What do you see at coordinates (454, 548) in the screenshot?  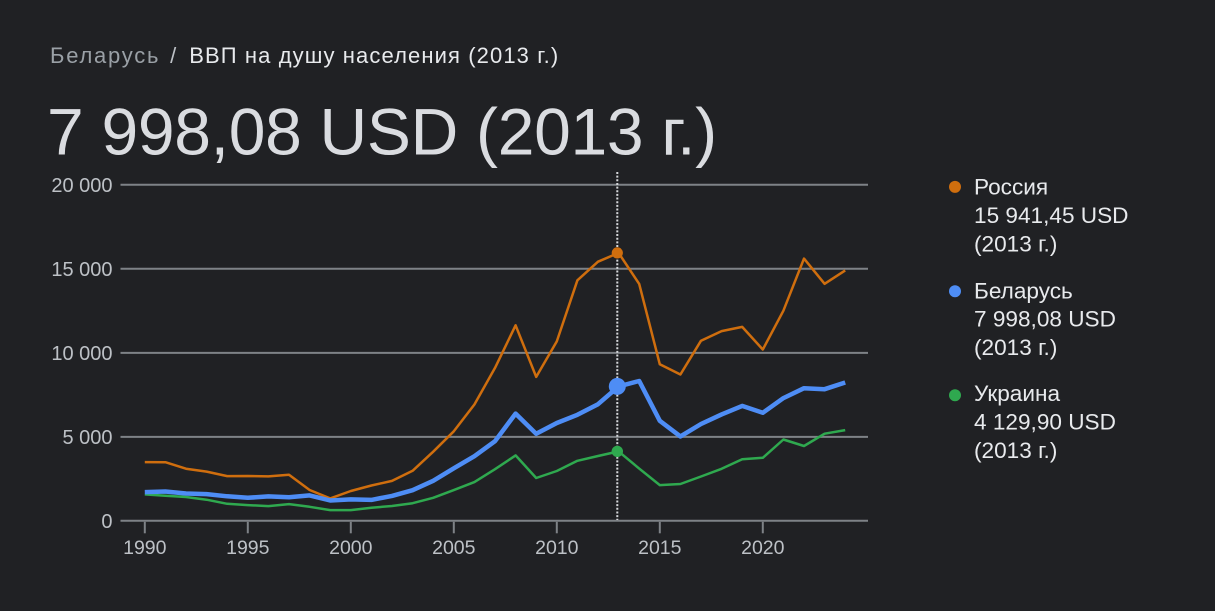 I see `svg-text: 2005` at bounding box center [454, 548].